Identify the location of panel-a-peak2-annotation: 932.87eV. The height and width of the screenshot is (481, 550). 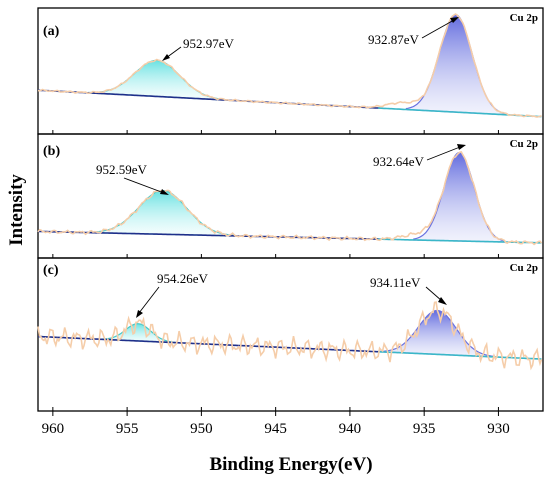
(394, 39).